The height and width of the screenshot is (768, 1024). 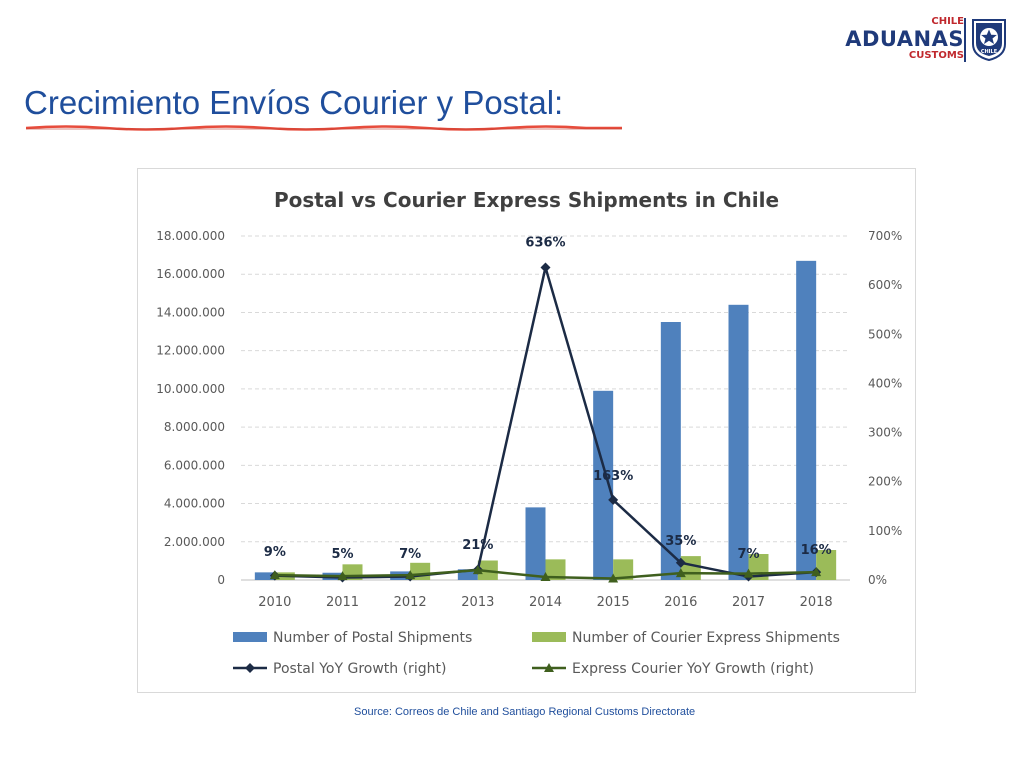 What do you see at coordinates (816, 550) in the screenshot?
I see `growth-data-label: 16%` at bounding box center [816, 550].